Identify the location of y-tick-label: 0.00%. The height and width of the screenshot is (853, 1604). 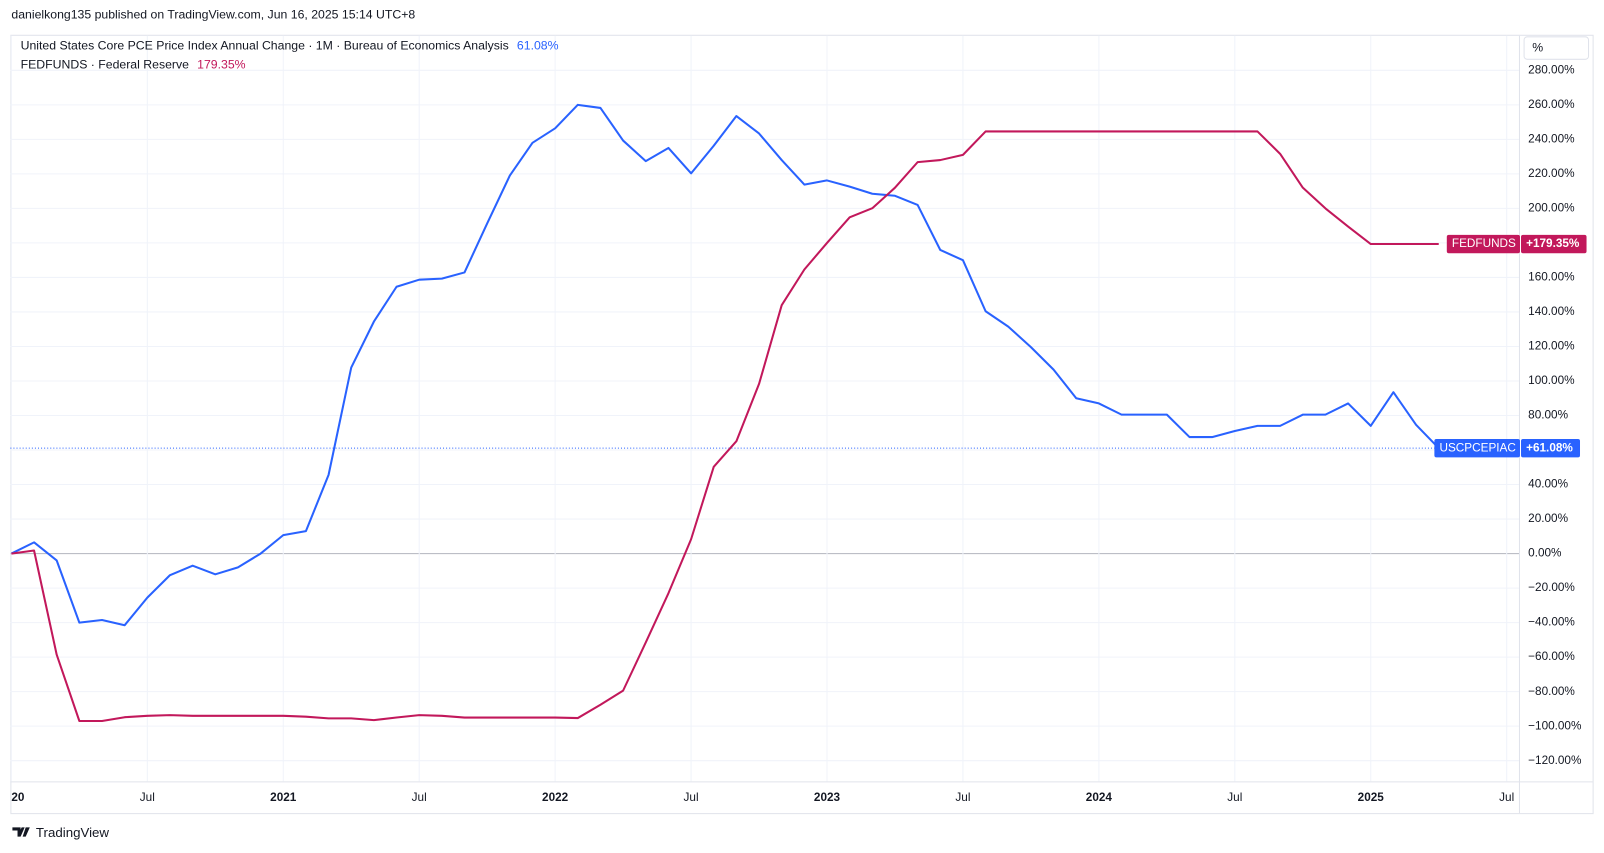
(1545, 553).